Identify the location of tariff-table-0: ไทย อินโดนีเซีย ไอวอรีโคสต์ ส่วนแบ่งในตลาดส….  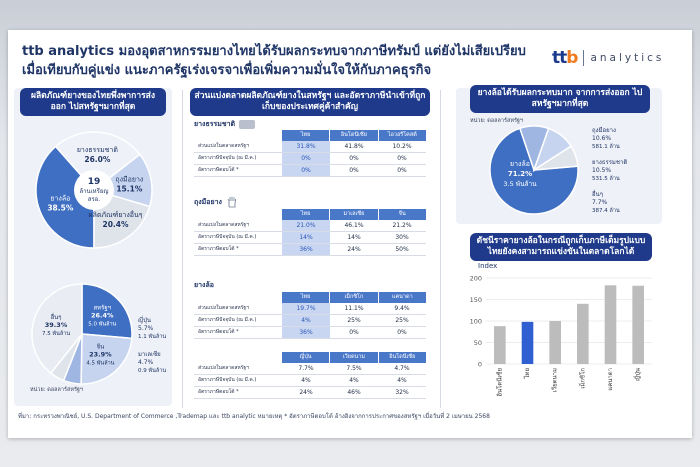
(310, 153).